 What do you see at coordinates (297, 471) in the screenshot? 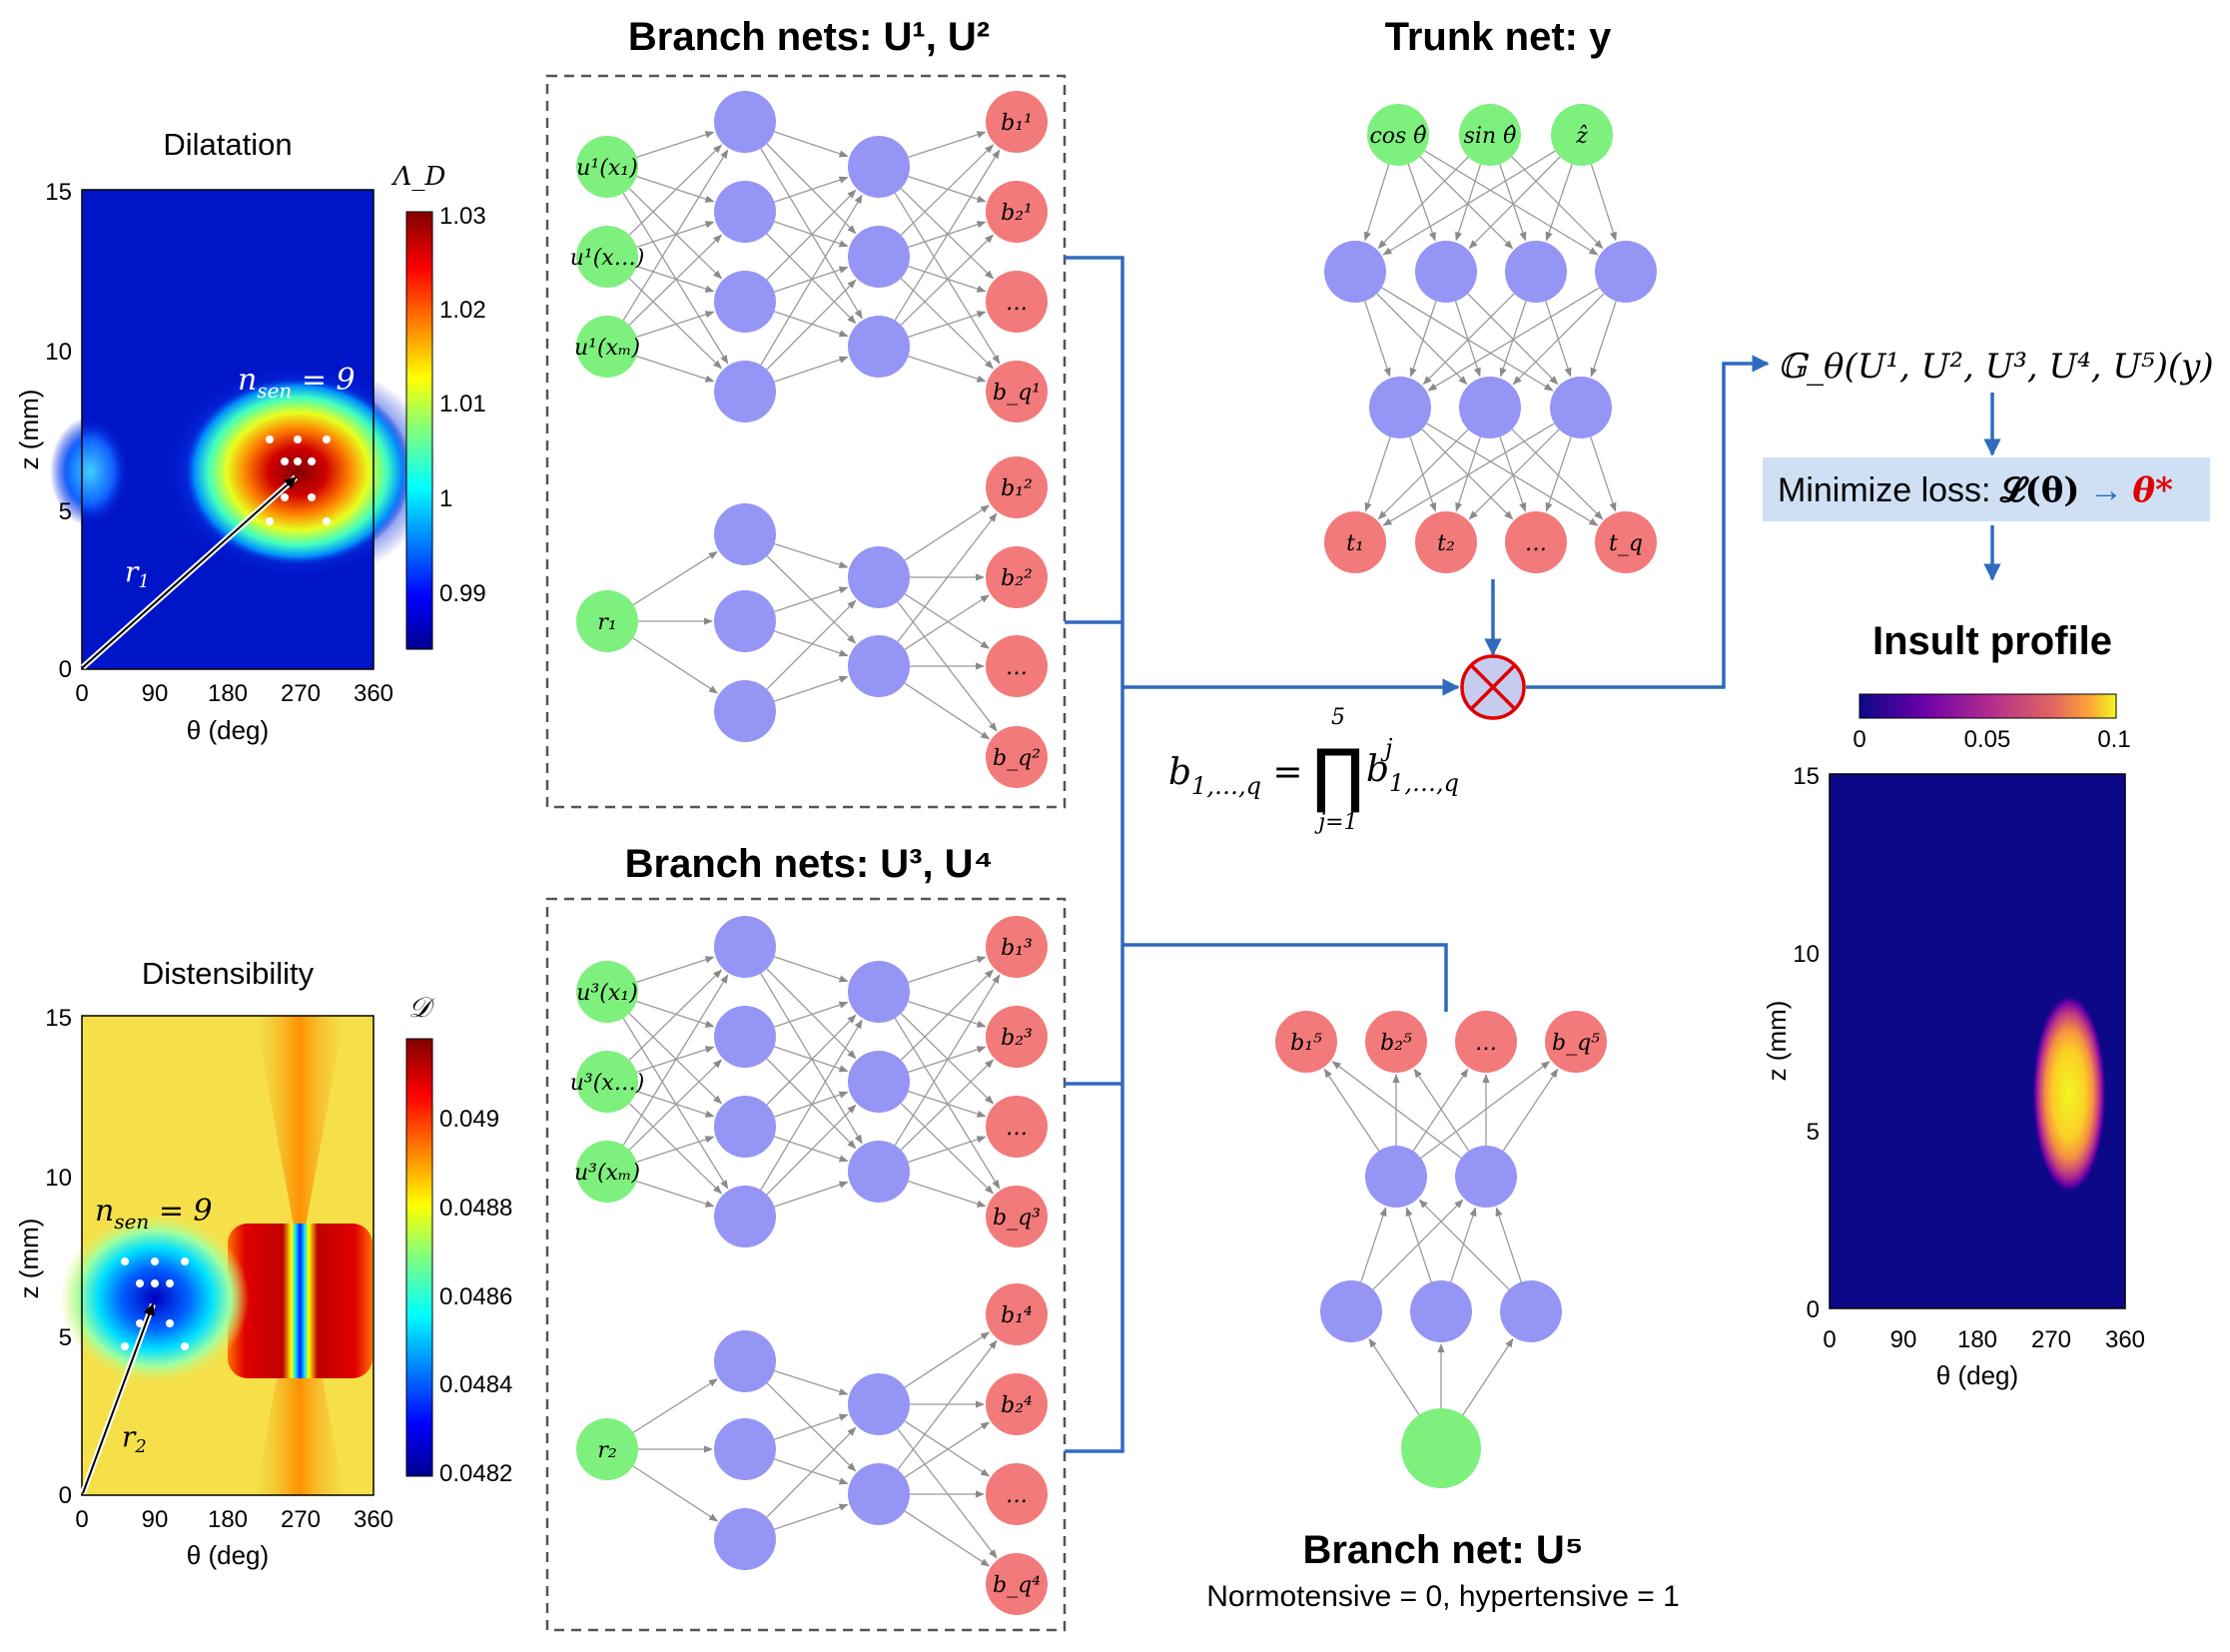
I see `dilatation-hotspot` at bounding box center [297, 471].